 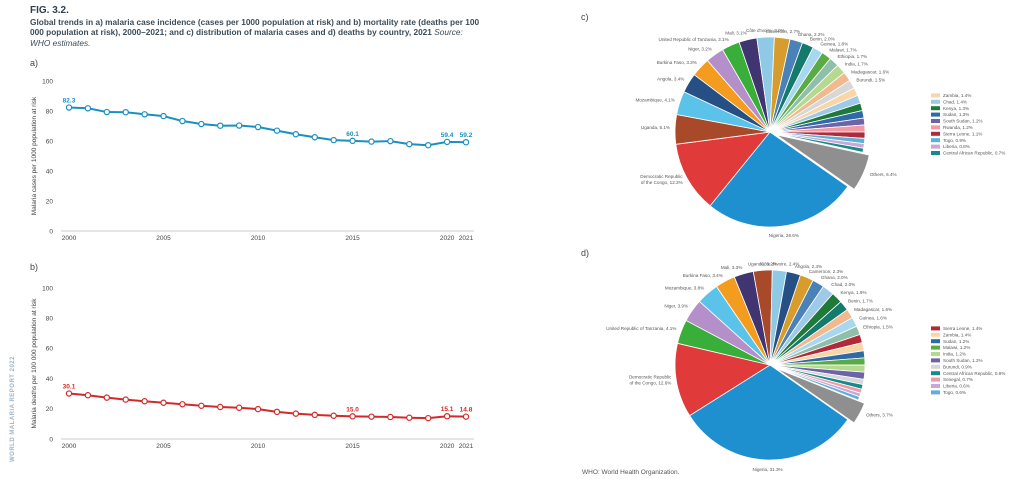 What do you see at coordinates (585, 253) in the screenshot?
I see `panel-letter-d: d)` at bounding box center [585, 253].